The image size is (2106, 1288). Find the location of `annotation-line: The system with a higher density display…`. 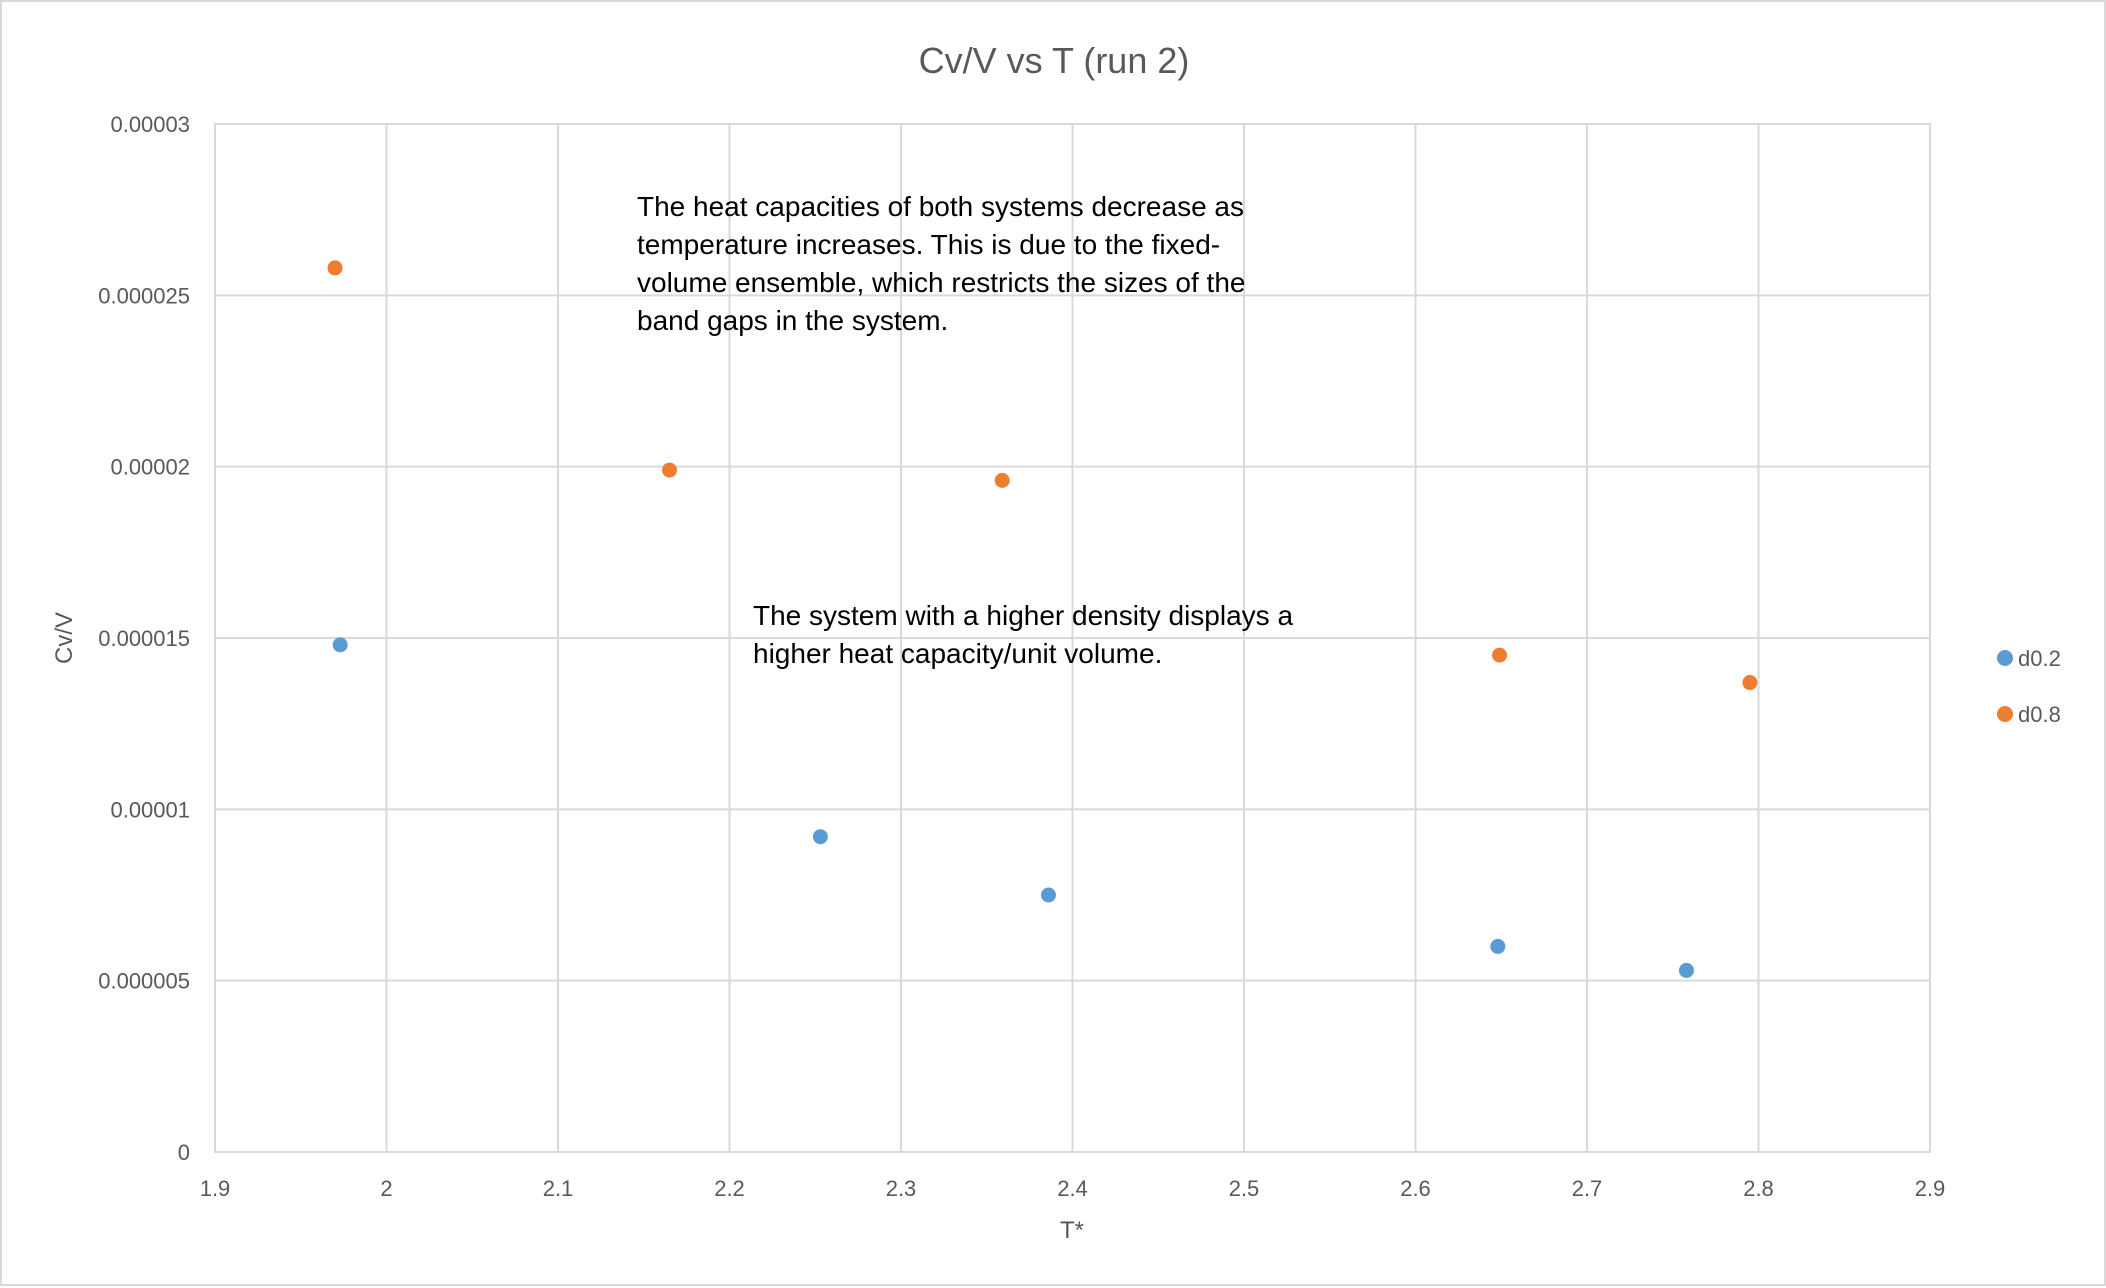

annotation-line: The system with a higher density display… is located at coordinates (1023, 615).